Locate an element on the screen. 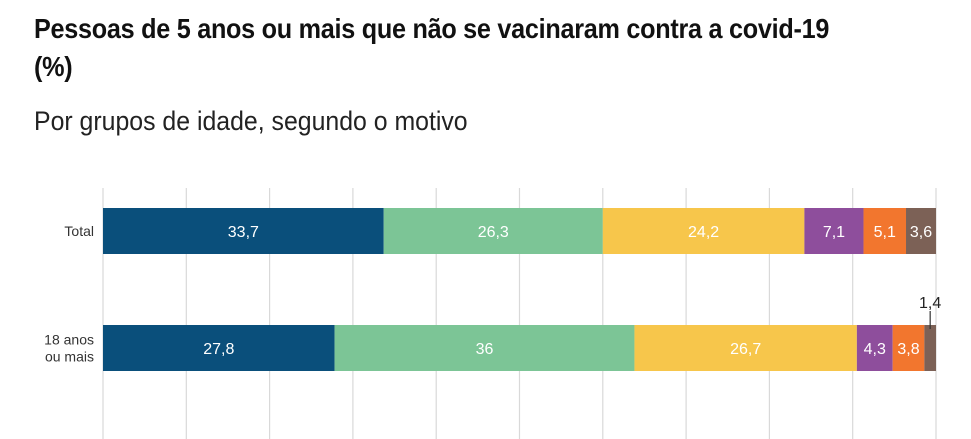  data-label: 5,1 is located at coordinates (885, 232).